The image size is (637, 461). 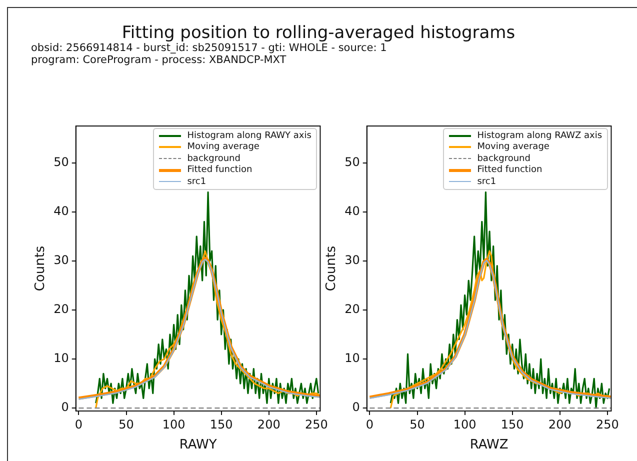 What do you see at coordinates (489, 445) in the screenshot?
I see `x-axis-title: RAWZ` at bounding box center [489, 445].